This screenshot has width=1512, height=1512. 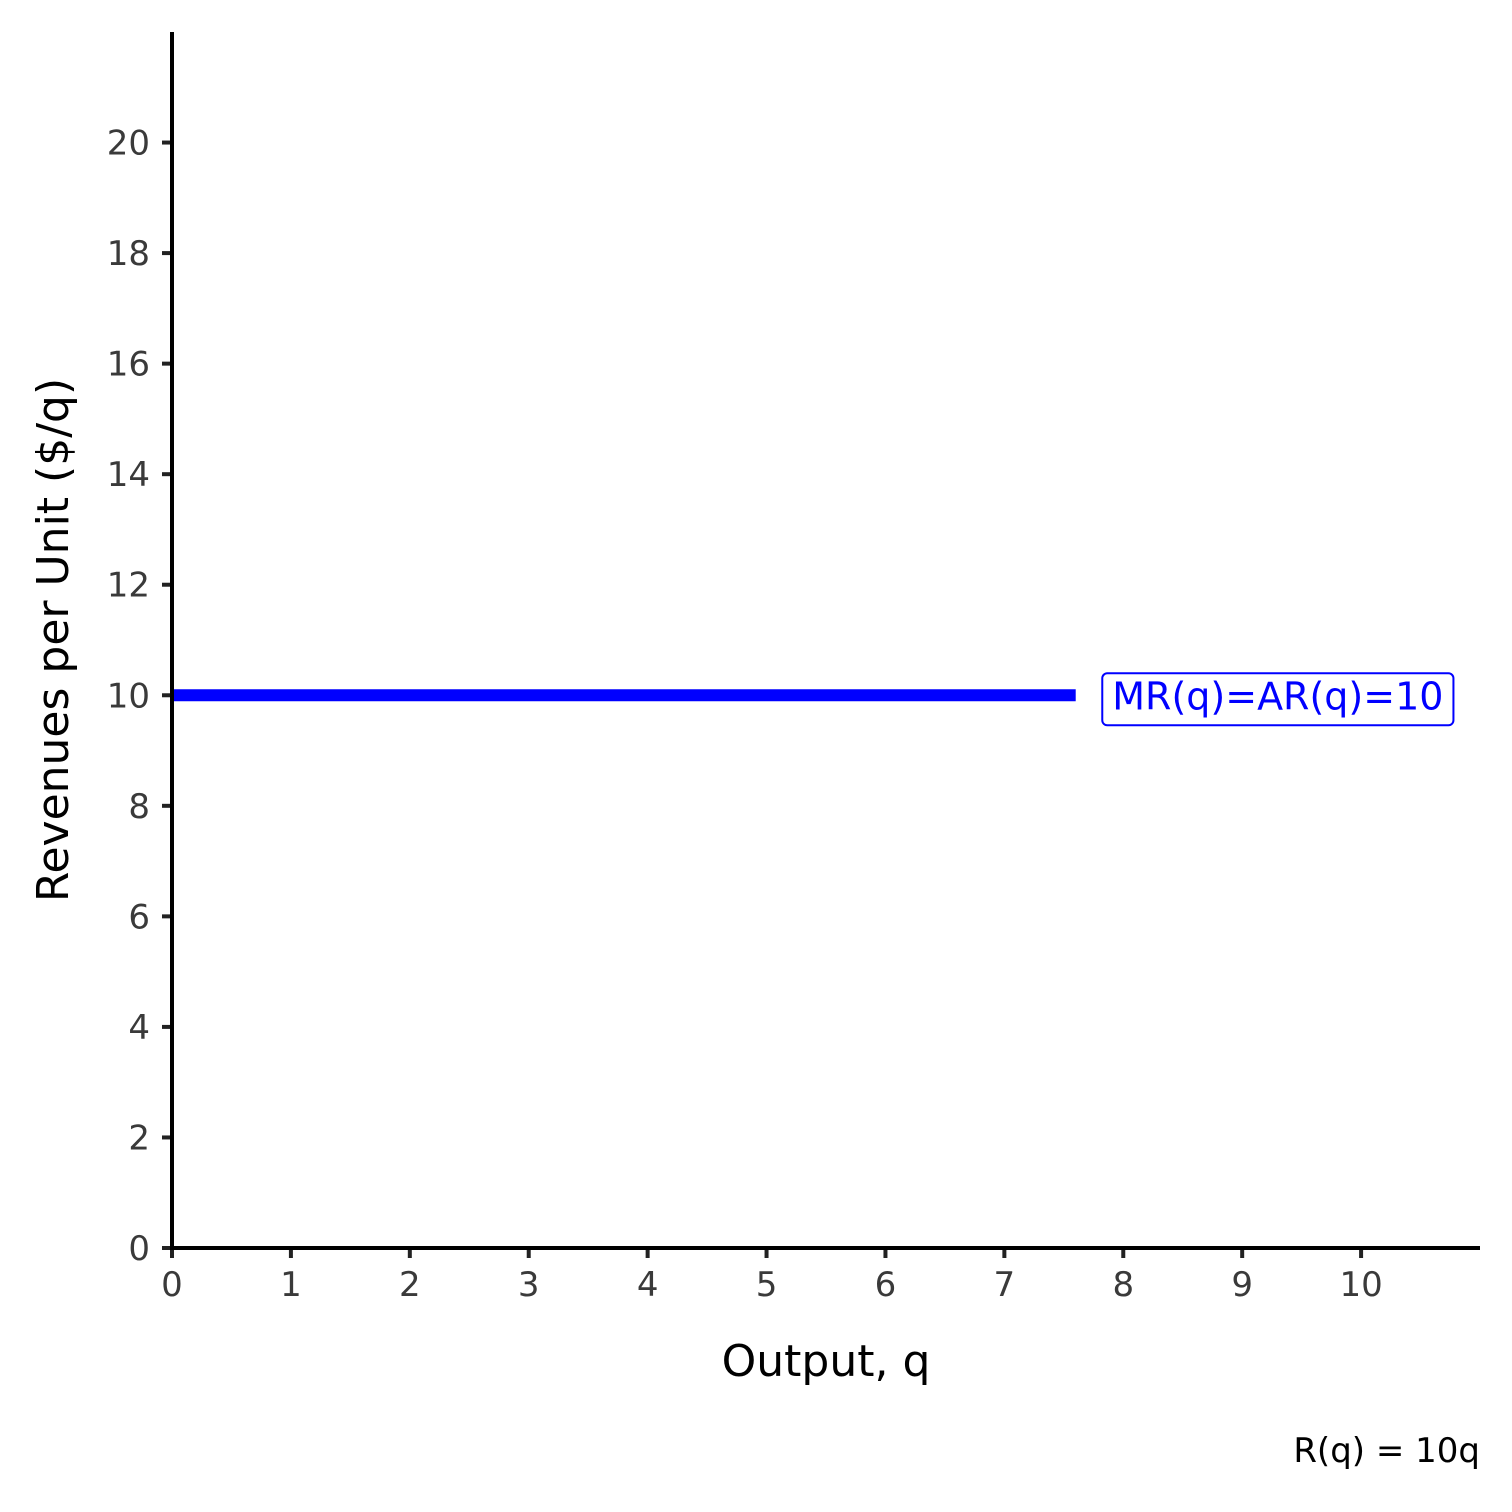 I want to click on y-tick-label-6: 6, so click(x=139, y=917).